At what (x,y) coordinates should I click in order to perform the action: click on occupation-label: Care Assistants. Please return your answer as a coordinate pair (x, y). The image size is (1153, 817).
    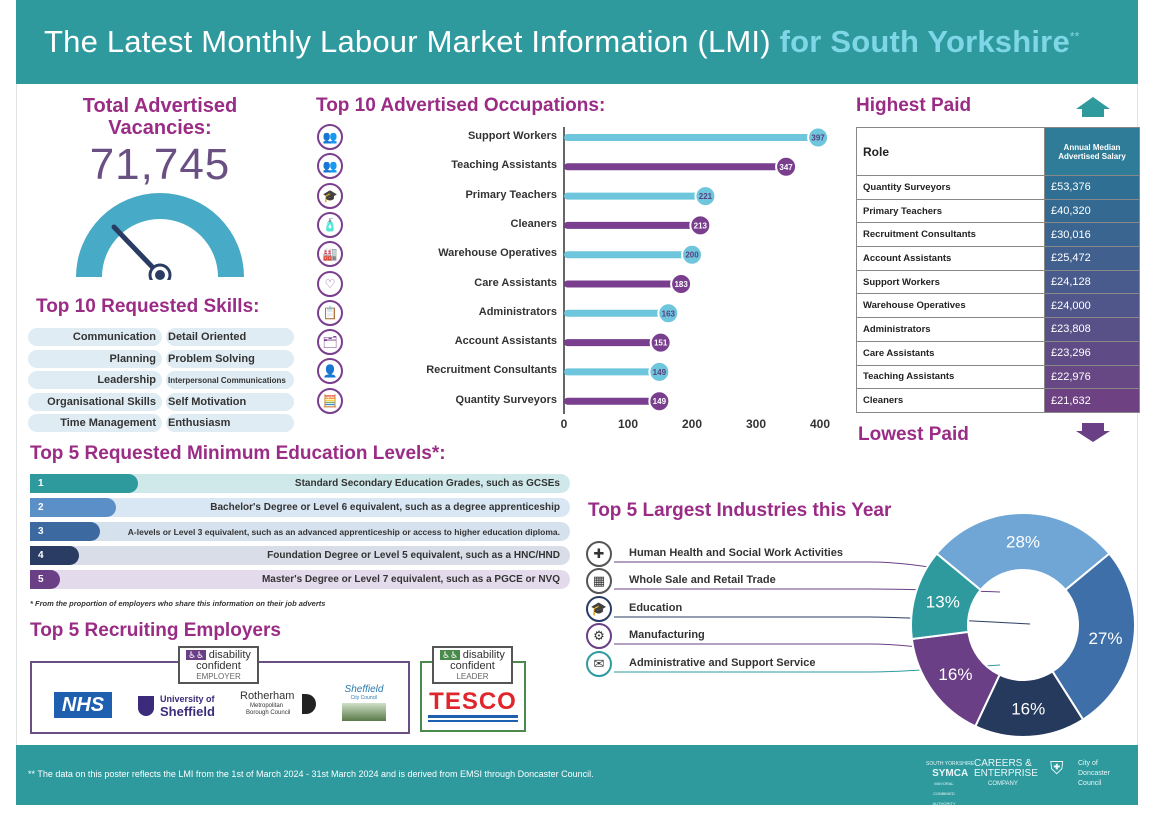
    Looking at the image, I should click on (515, 282).